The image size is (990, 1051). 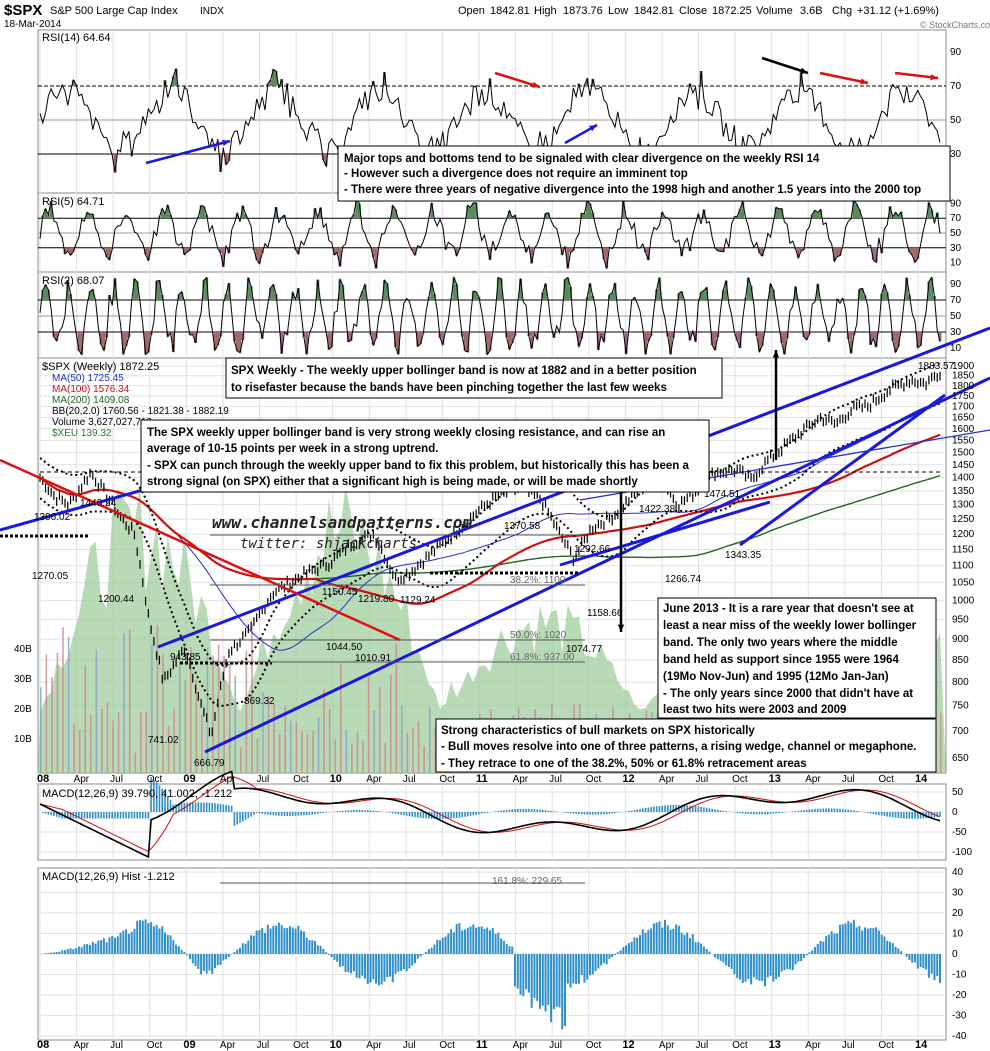 I want to click on y-tick-label: 1450, so click(x=963, y=465).